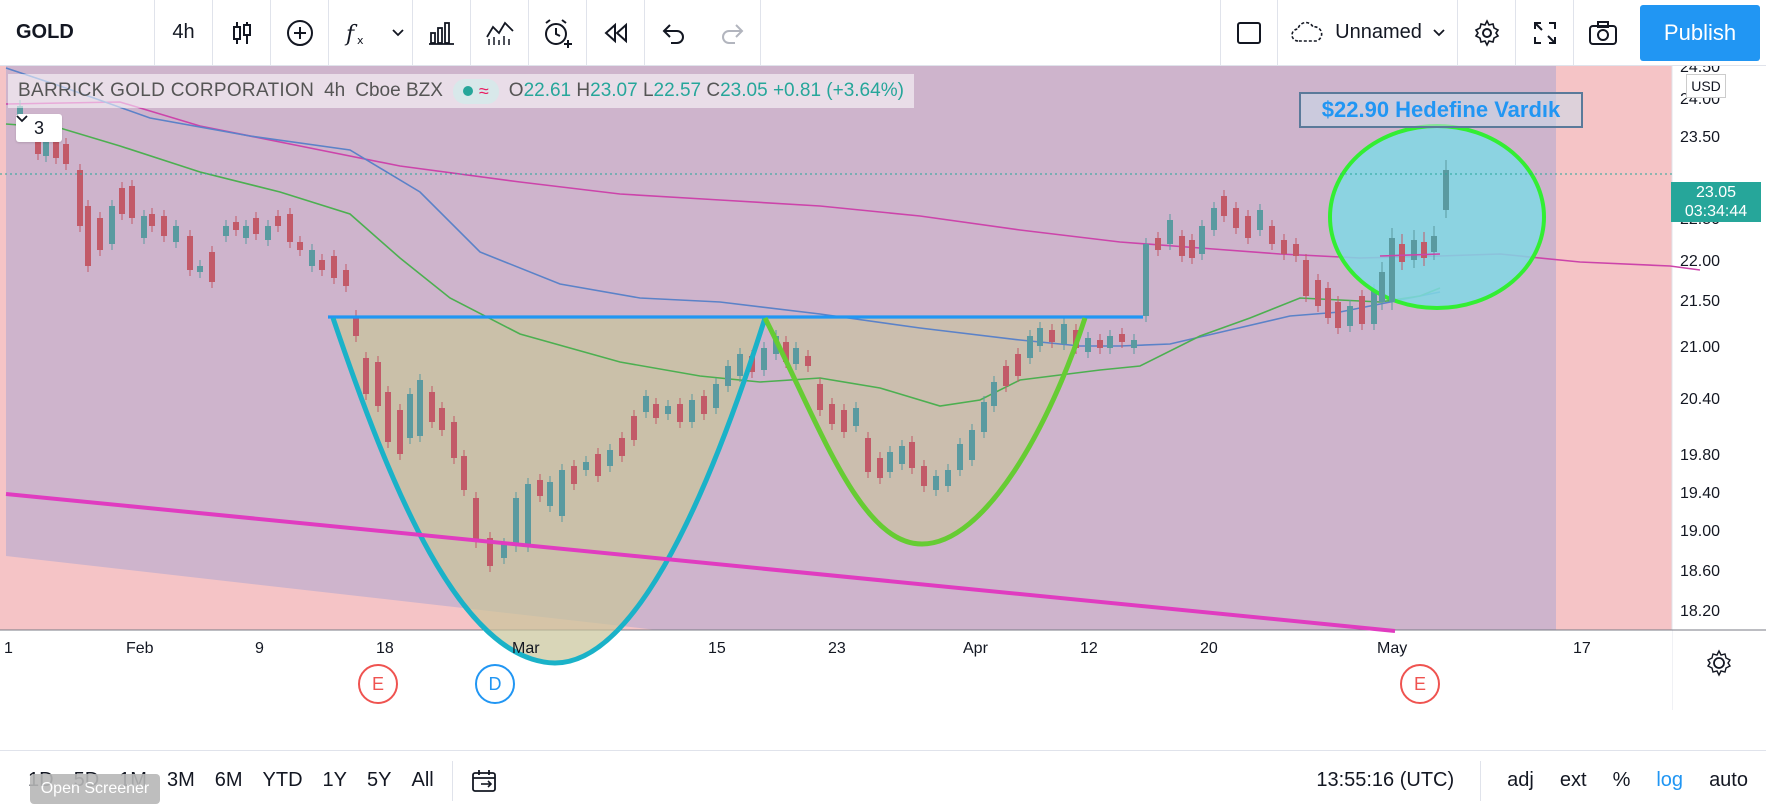 This screenshot has height=812, width=1766. Describe the element at coordinates (1670, 780) in the screenshot. I see `log-toggle: log` at that location.